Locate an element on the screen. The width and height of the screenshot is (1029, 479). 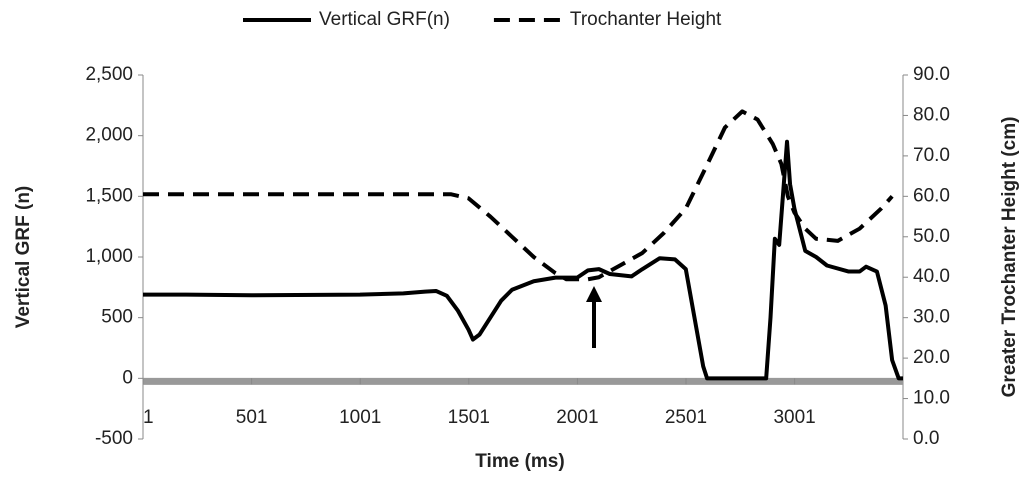
x-tick-label: 1 is located at coordinates (148, 417).